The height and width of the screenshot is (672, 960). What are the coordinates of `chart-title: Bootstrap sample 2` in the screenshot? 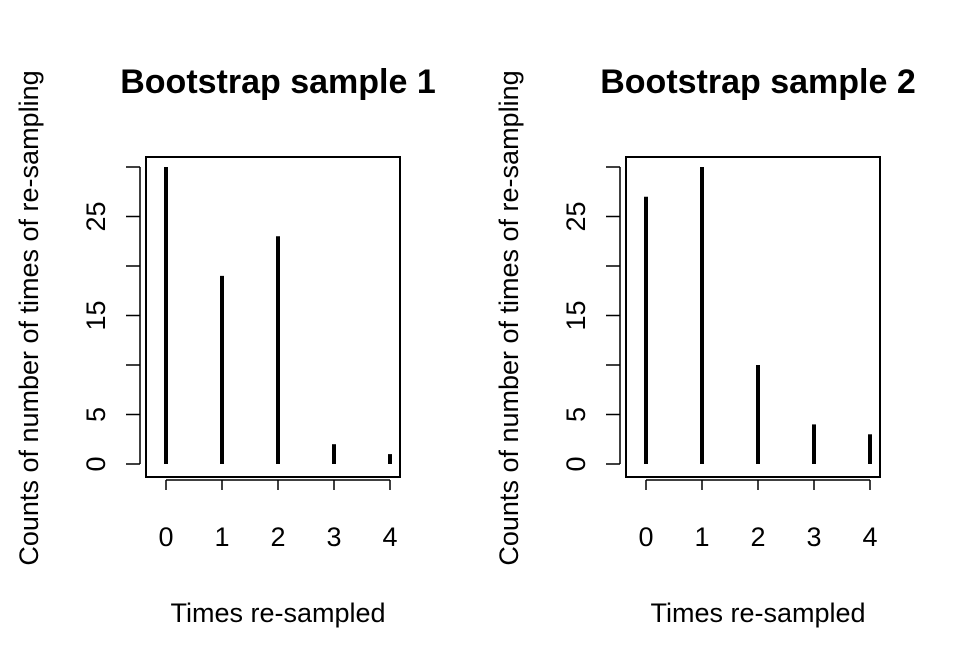 It's located at (758, 82).